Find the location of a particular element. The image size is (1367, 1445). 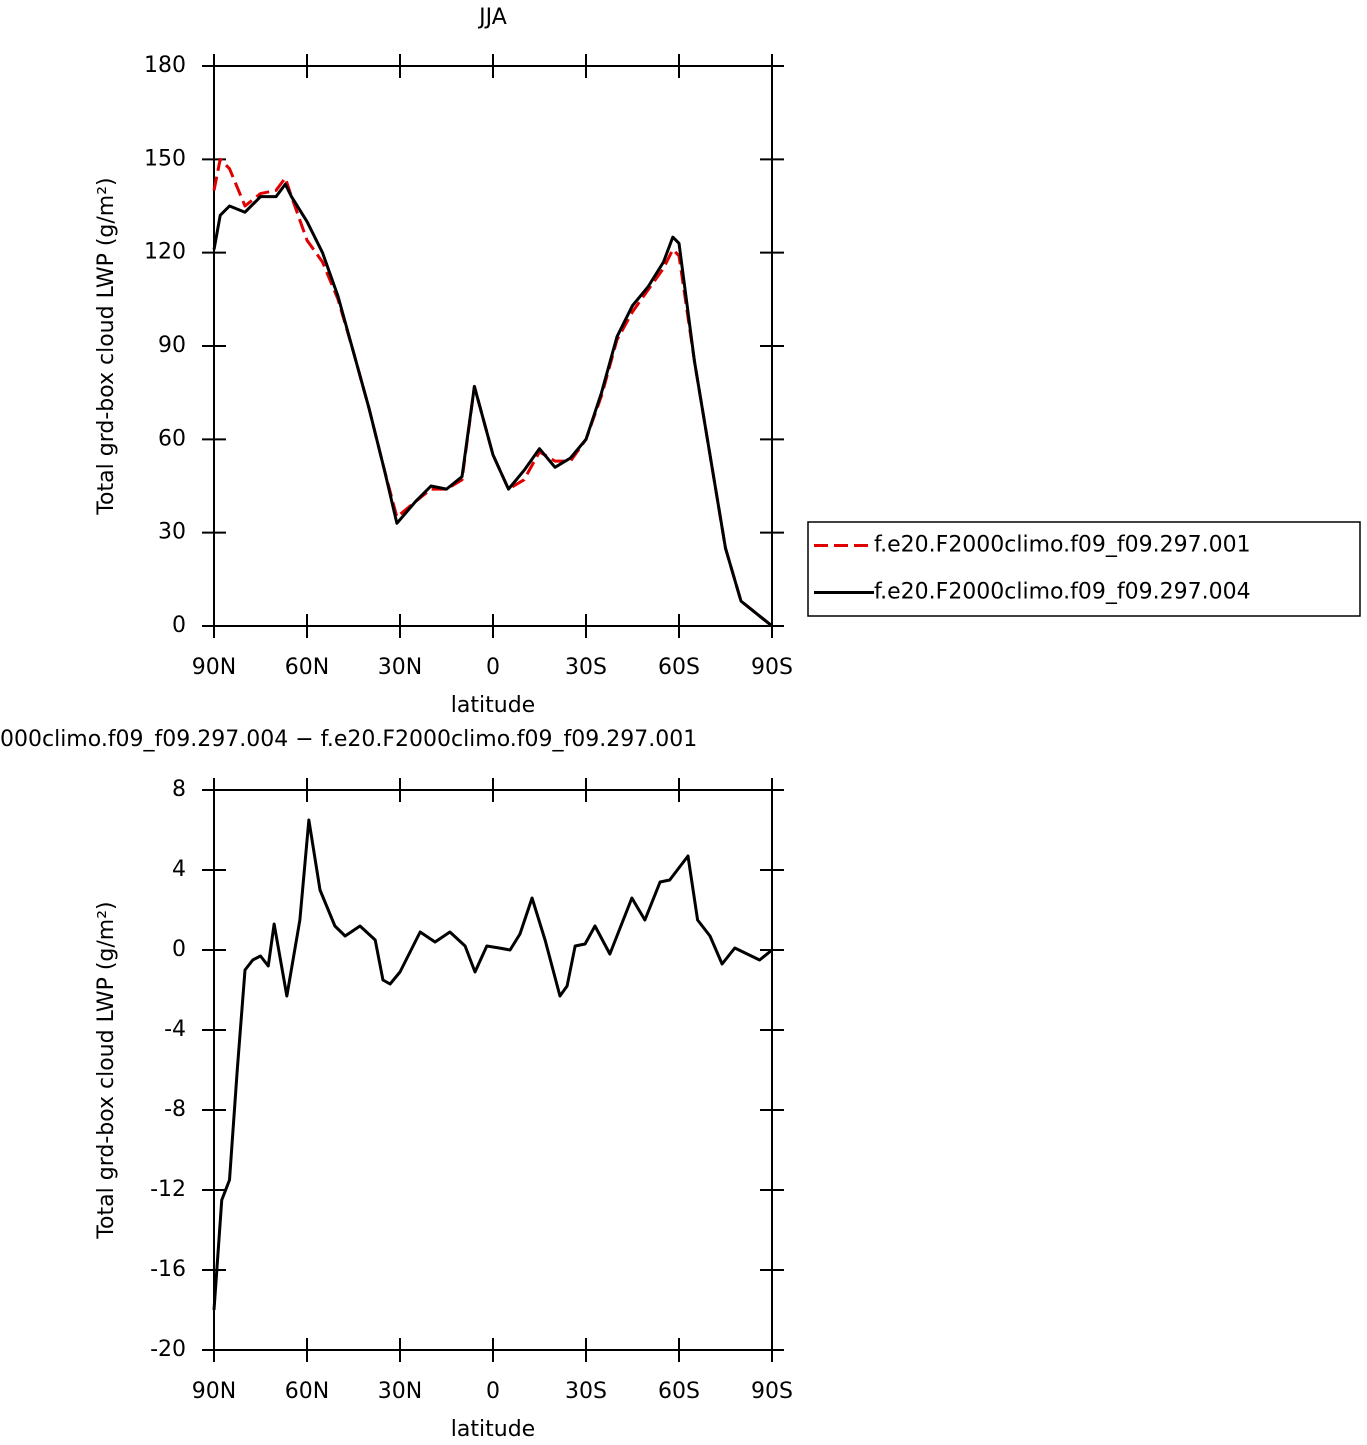

y-tick-label: 60 is located at coordinates (172, 438).